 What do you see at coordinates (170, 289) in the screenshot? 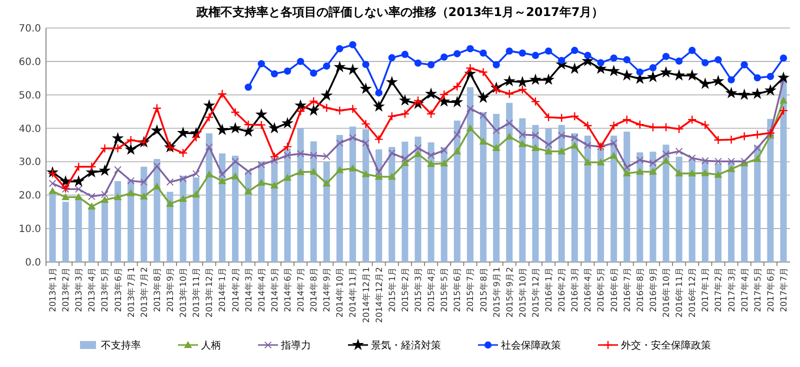
I see `x-tick-label: 2013年9月` at bounding box center [170, 289].